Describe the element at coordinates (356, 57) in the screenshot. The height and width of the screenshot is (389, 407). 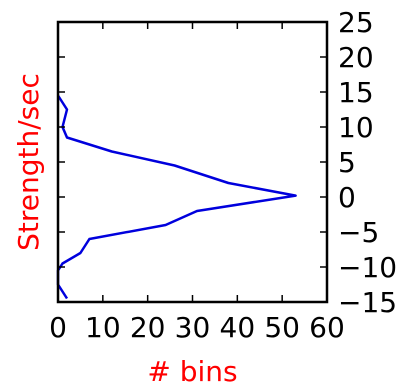
I see `y-tick-label: 20` at that location.